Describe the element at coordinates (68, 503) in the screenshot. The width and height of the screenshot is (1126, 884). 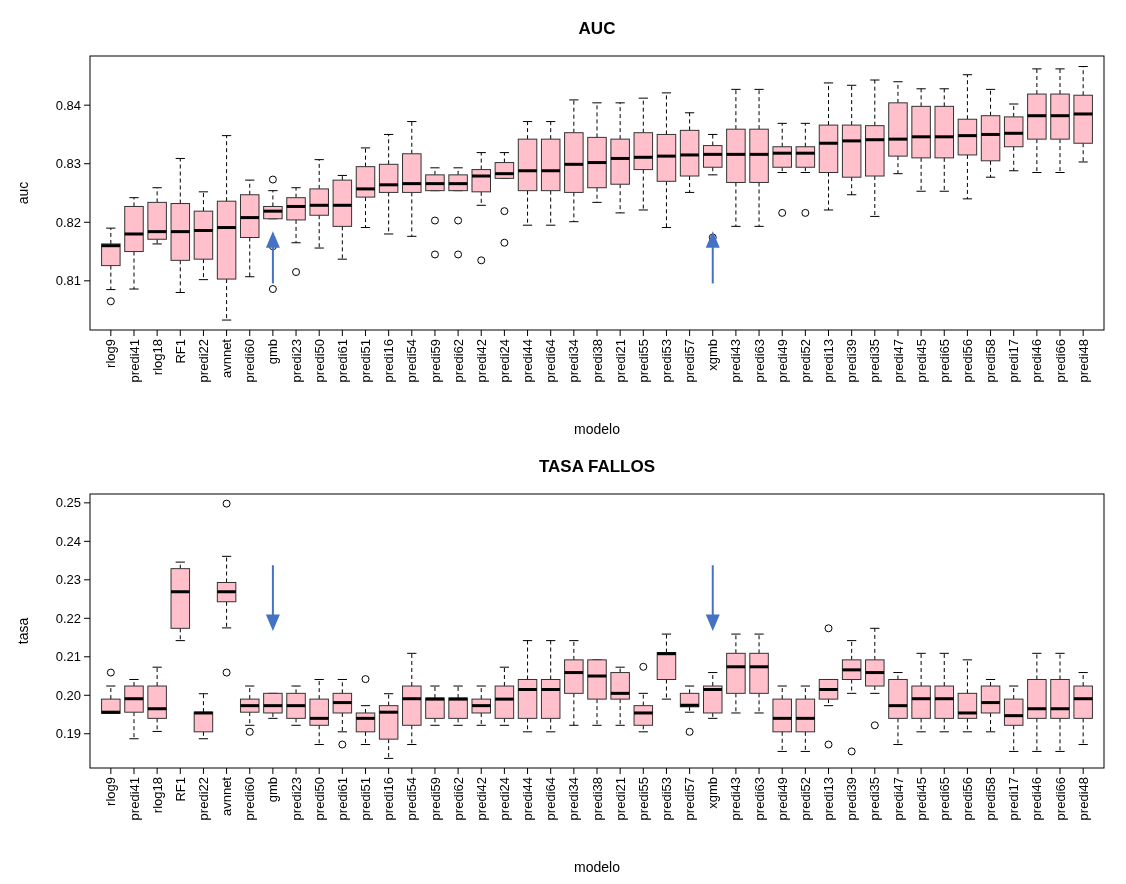
I see `y-tick-label: 0.25` at that location.